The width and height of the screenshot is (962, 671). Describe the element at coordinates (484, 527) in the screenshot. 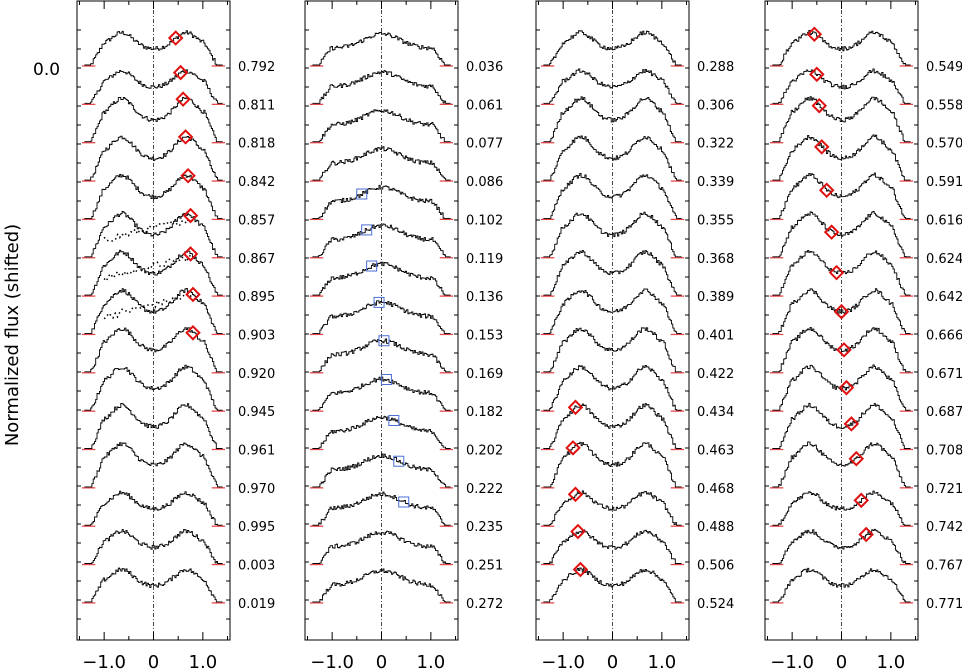

I see `phase-label: 0.235` at that location.